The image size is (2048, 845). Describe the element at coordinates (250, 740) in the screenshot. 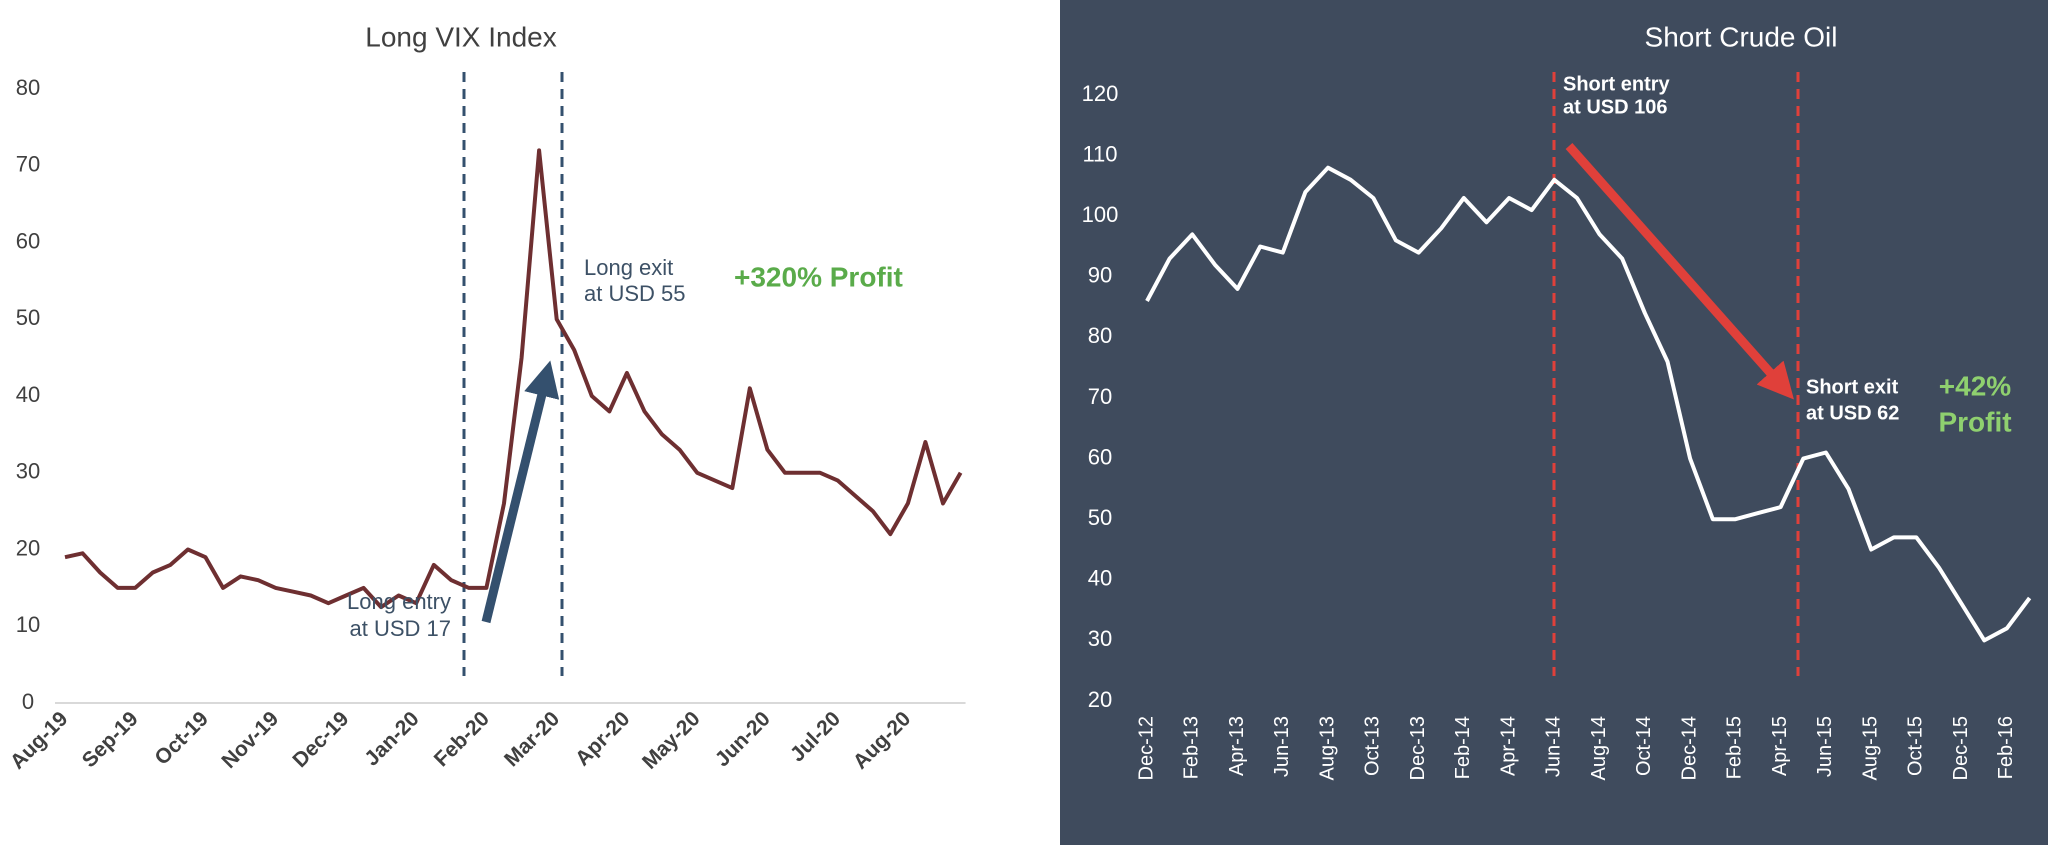

I see `x-tick-label: Nov-19` at that location.